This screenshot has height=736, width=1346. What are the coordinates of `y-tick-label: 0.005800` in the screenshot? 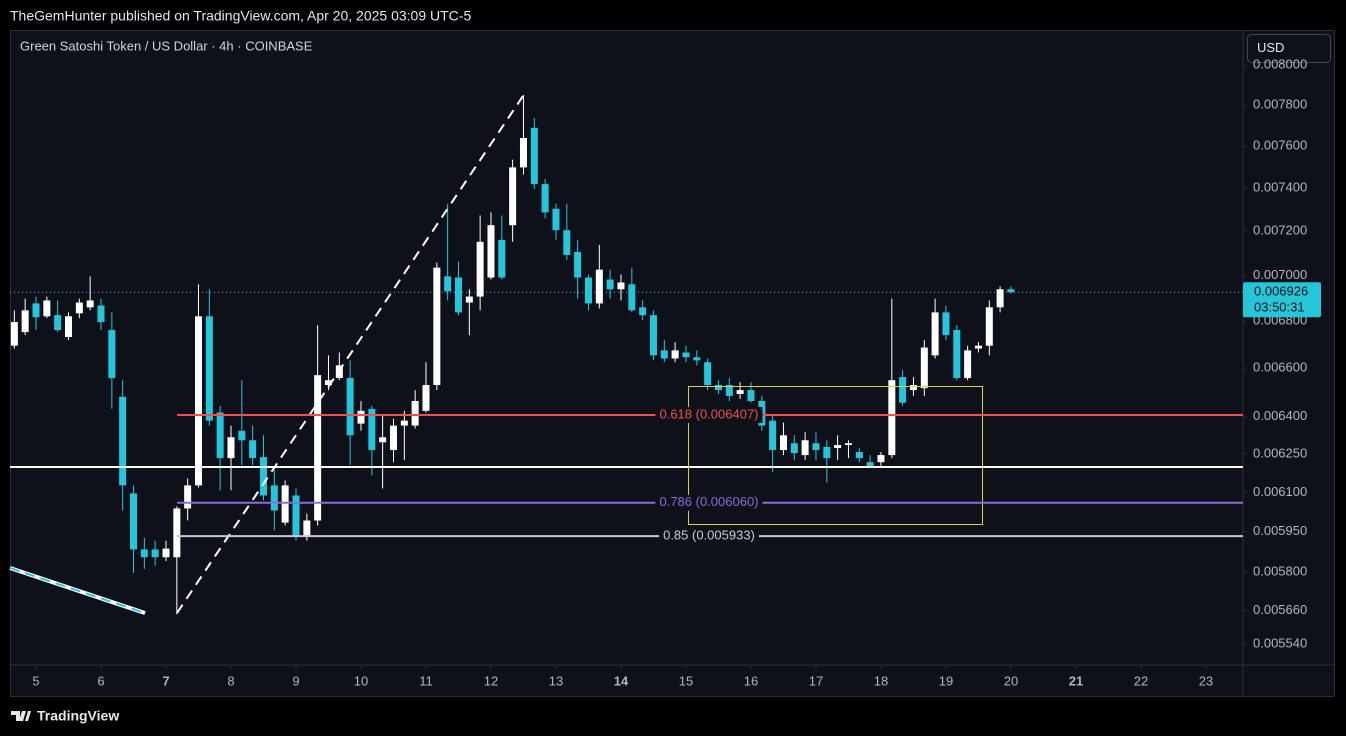 It's located at (1280, 570).